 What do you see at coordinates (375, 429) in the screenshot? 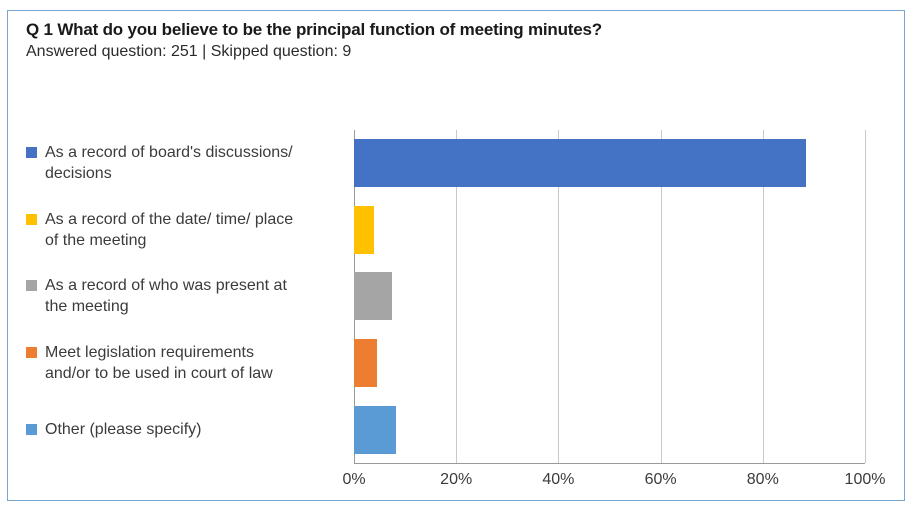
I see `bar-other-please-specify` at bounding box center [375, 429].